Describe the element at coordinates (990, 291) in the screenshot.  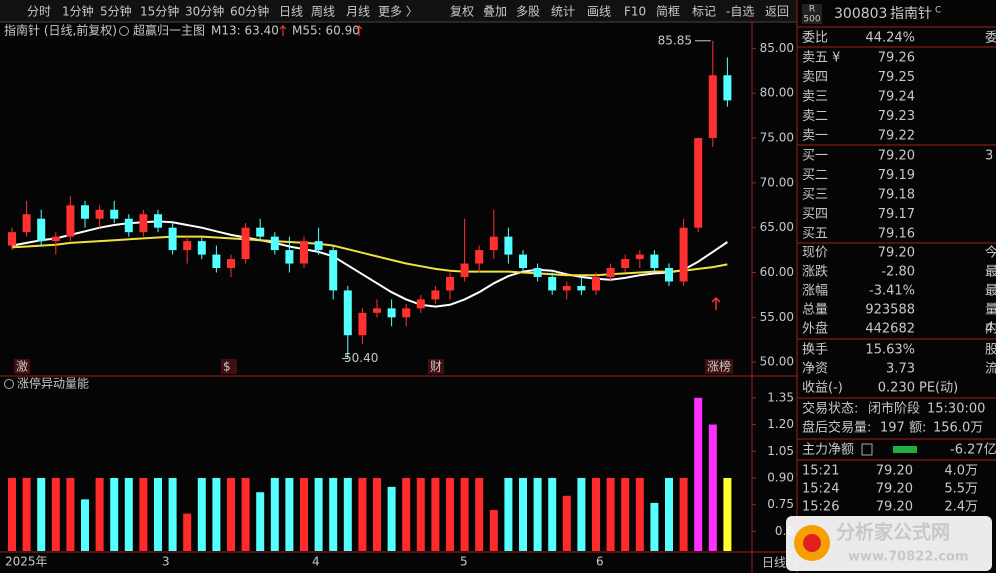
I see `row-label-2: 最低` at that location.